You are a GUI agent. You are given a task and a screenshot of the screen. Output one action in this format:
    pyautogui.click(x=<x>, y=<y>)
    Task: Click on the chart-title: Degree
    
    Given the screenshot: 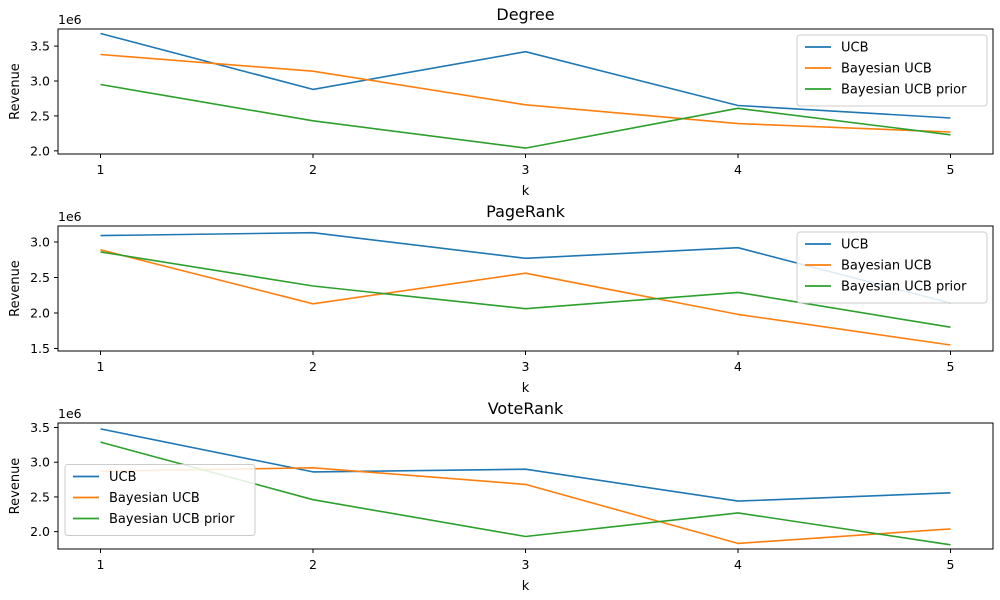 What is the action you would take?
    pyautogui.click(x=525, y=14)
    